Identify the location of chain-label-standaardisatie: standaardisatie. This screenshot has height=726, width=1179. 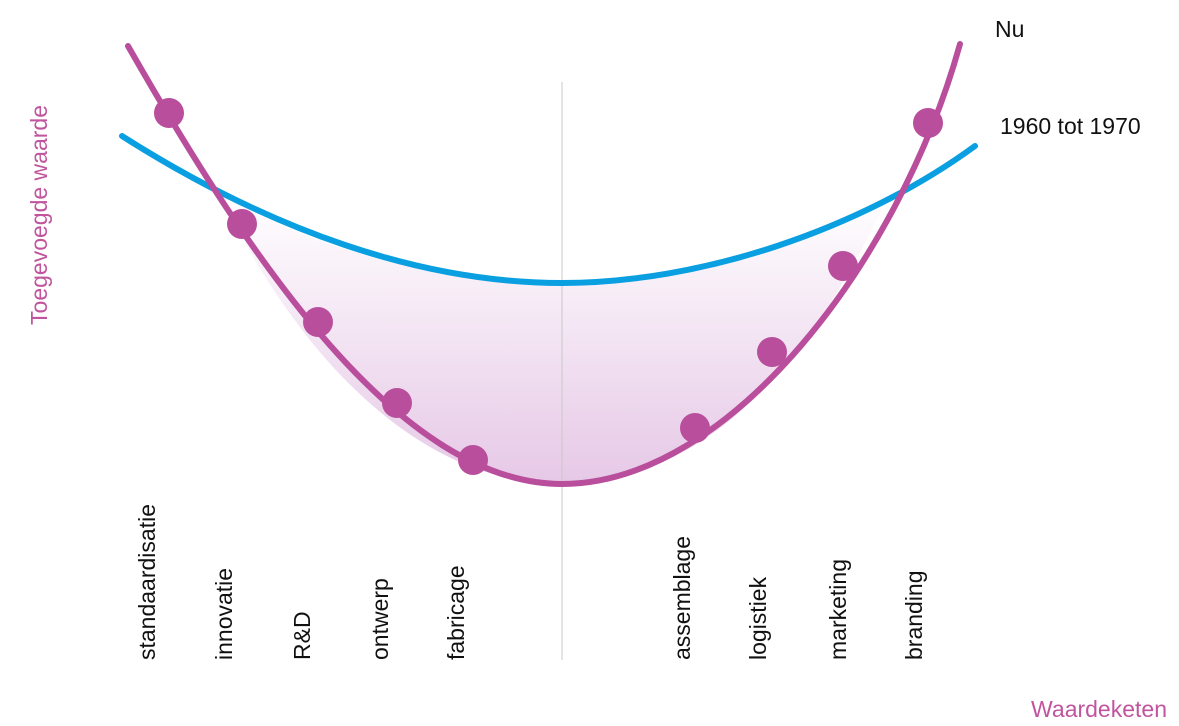
(147, 582).